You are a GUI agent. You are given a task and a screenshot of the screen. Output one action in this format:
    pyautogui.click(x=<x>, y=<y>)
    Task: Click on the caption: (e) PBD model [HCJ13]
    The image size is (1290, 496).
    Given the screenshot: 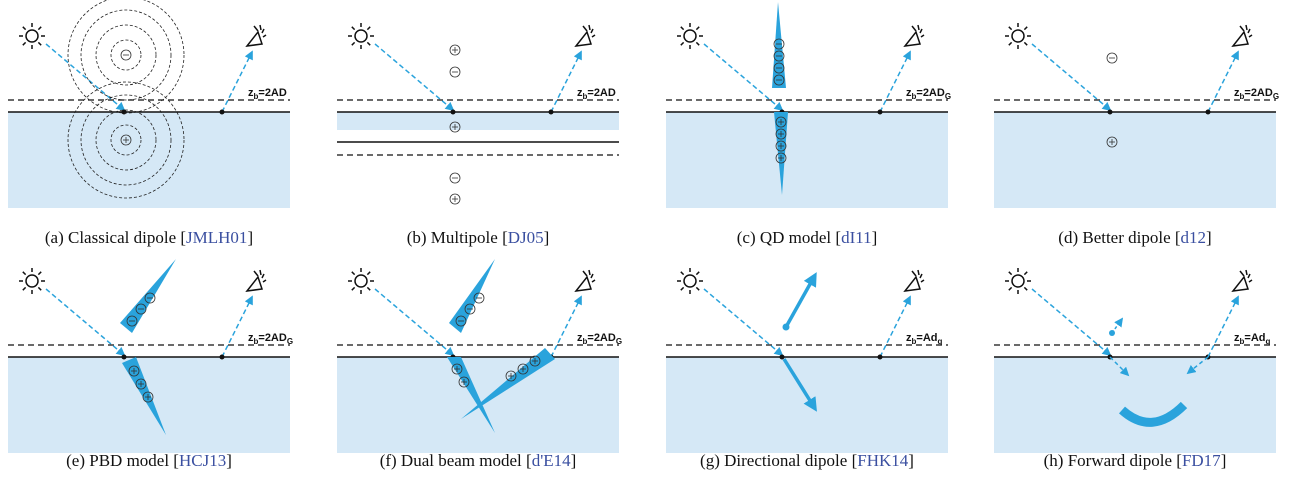 What is the action you would take?
    pyautogui.click(x=149, y=460)
    